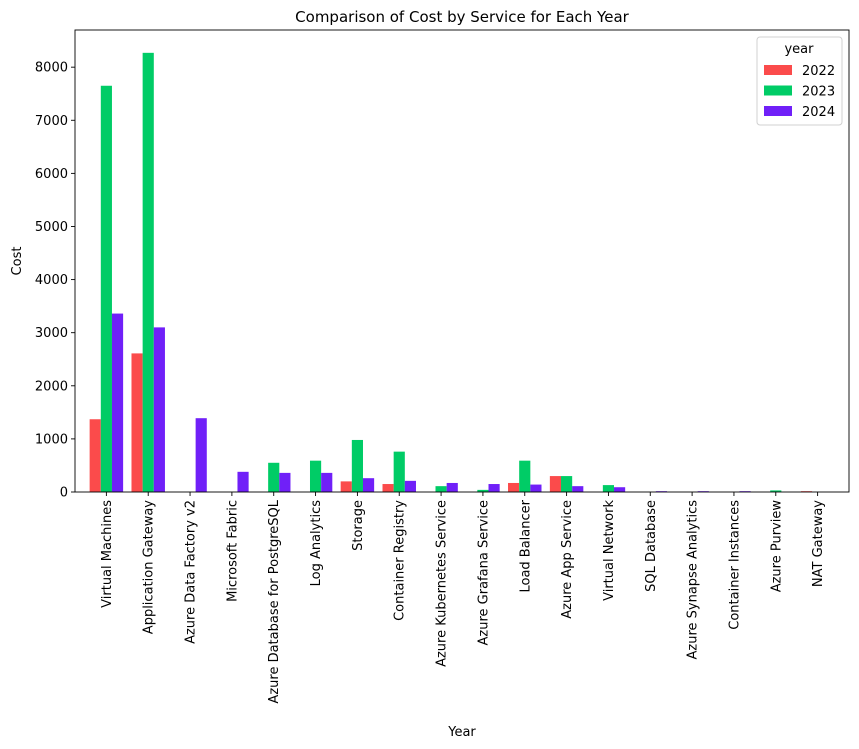  I want to click on x-tick-label: Container Instances, so click(734, 565).